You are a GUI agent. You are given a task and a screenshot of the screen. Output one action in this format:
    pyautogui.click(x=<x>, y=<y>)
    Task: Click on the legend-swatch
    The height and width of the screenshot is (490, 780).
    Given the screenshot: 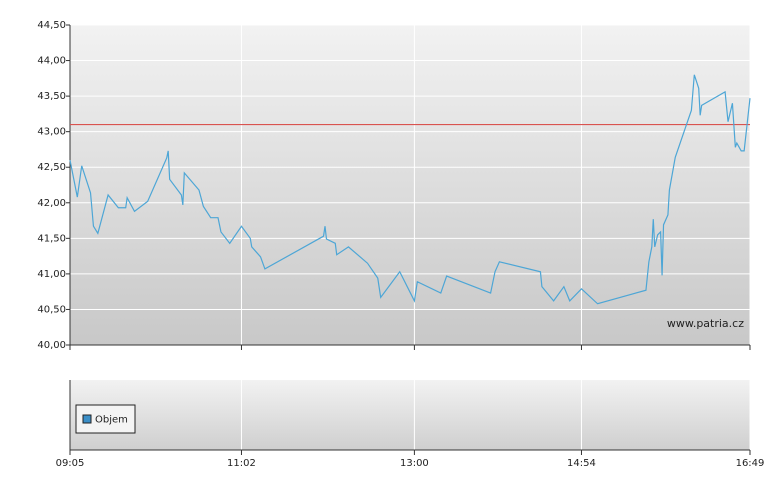 What is the action you would take?
    pyautogui.click(x=87, y=419)
    